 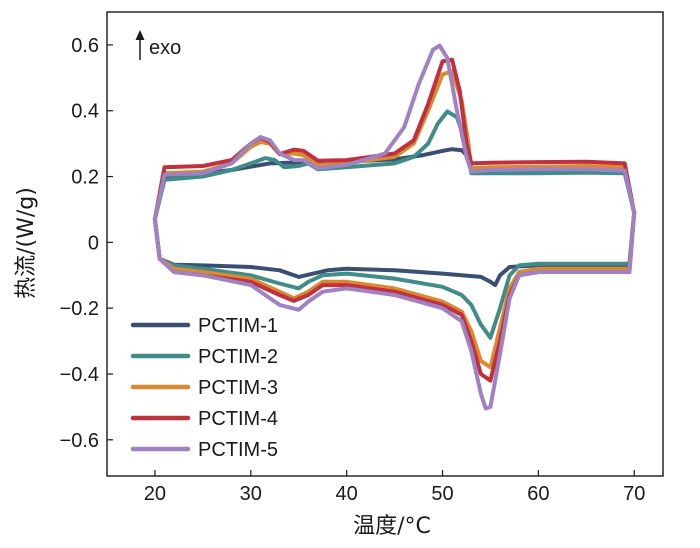 I want to click on y-tick-label-6: 0.6, so click(x=85, y=46).